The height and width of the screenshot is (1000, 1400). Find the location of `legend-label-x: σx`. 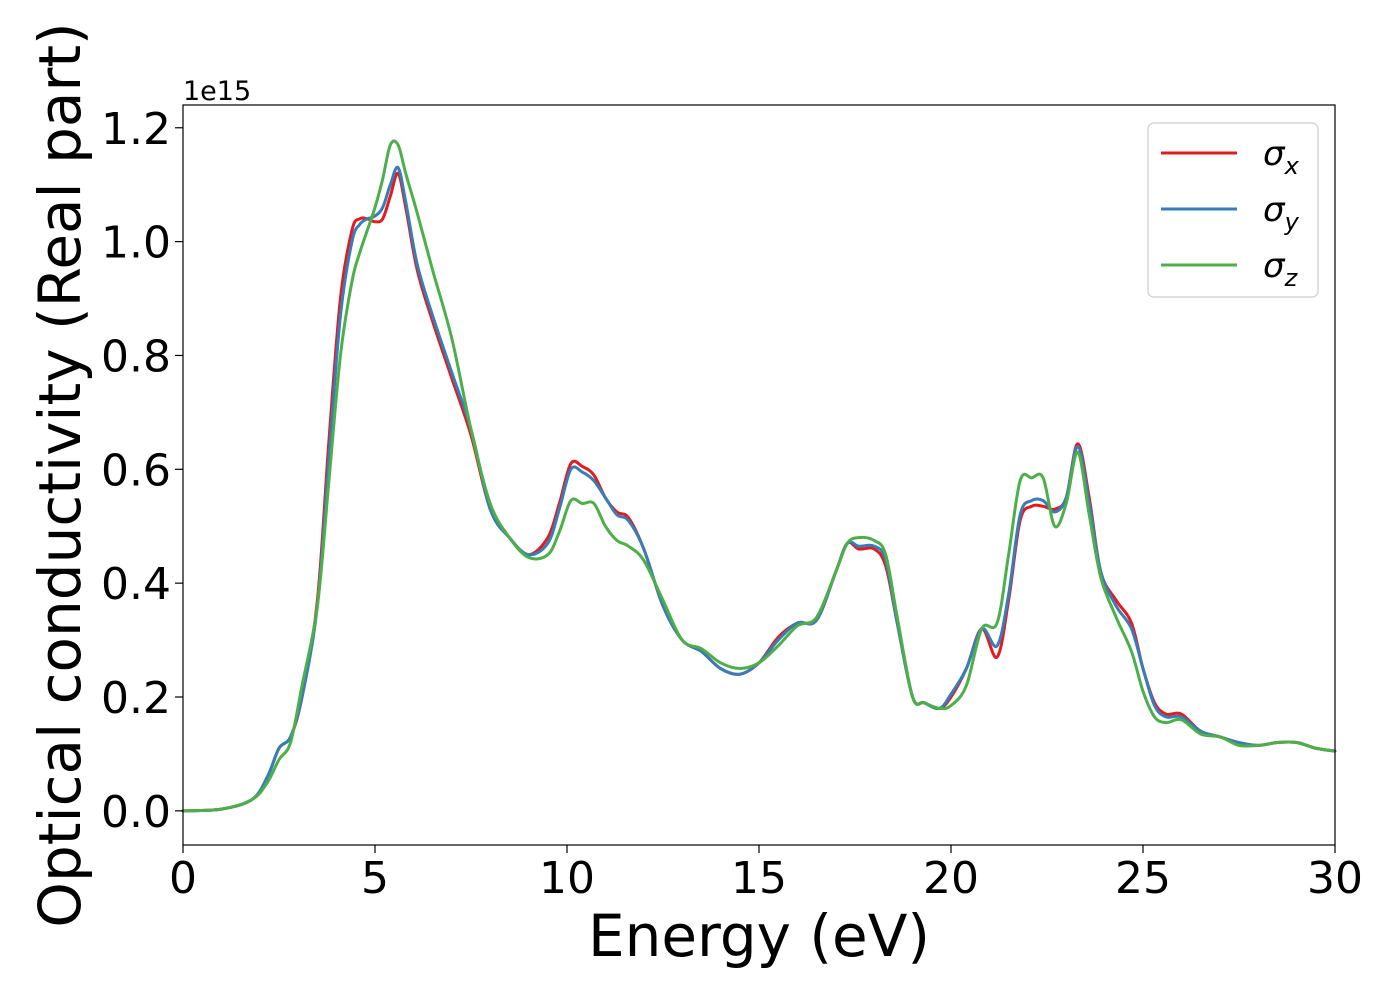

legend-label-x: σx is located at coordinates (1281, 157).